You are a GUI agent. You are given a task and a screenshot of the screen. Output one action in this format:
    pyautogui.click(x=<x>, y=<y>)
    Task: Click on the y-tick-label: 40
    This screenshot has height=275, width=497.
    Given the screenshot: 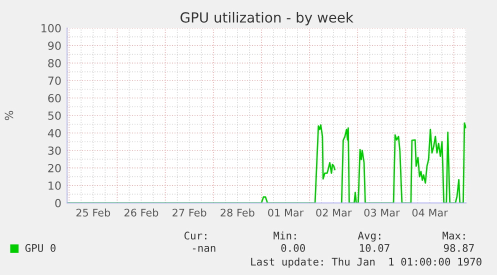 What is the action you would take?
    pyautogui.click(x=54, y=133)
    